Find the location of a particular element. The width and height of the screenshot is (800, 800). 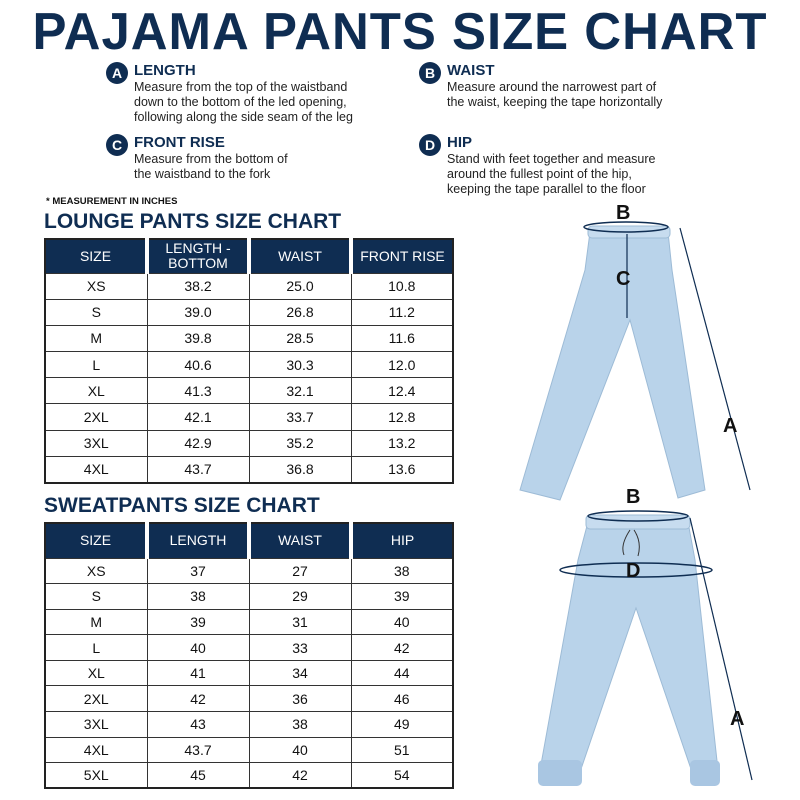

table-cell: M is located at coordinates (96, 338).